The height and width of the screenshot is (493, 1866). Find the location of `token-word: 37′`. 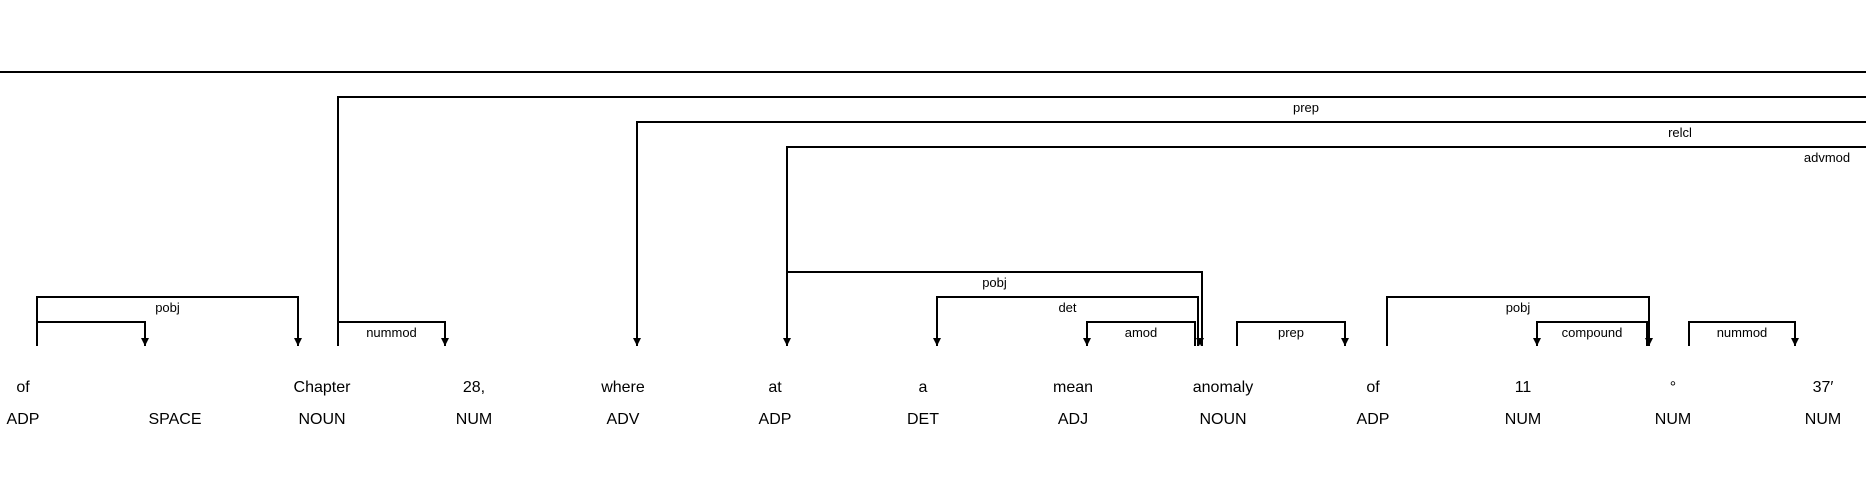

token-word: 37′ is located at coordinates (1823, 387).